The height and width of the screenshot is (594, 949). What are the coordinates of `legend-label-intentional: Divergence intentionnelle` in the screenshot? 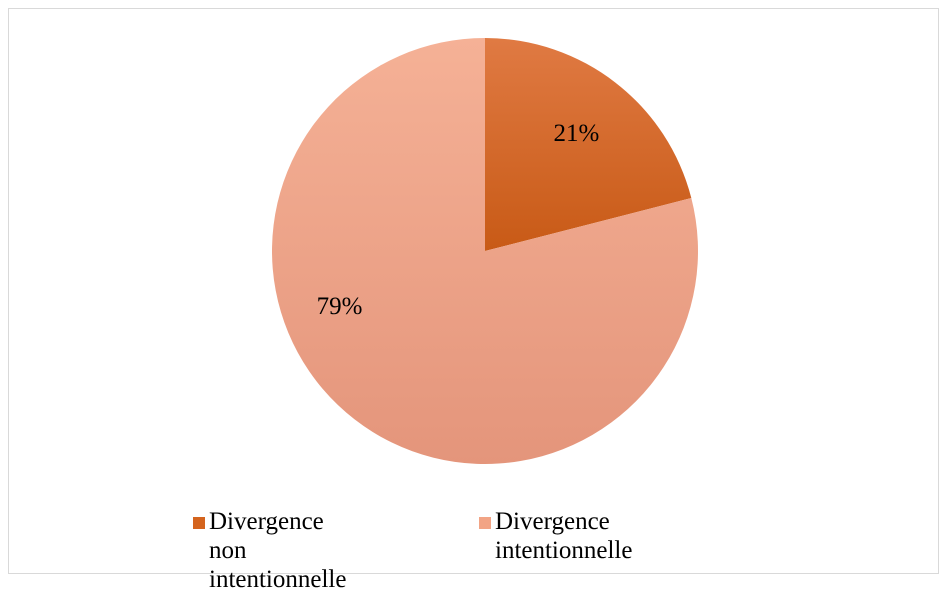 It's located at (564, 536).